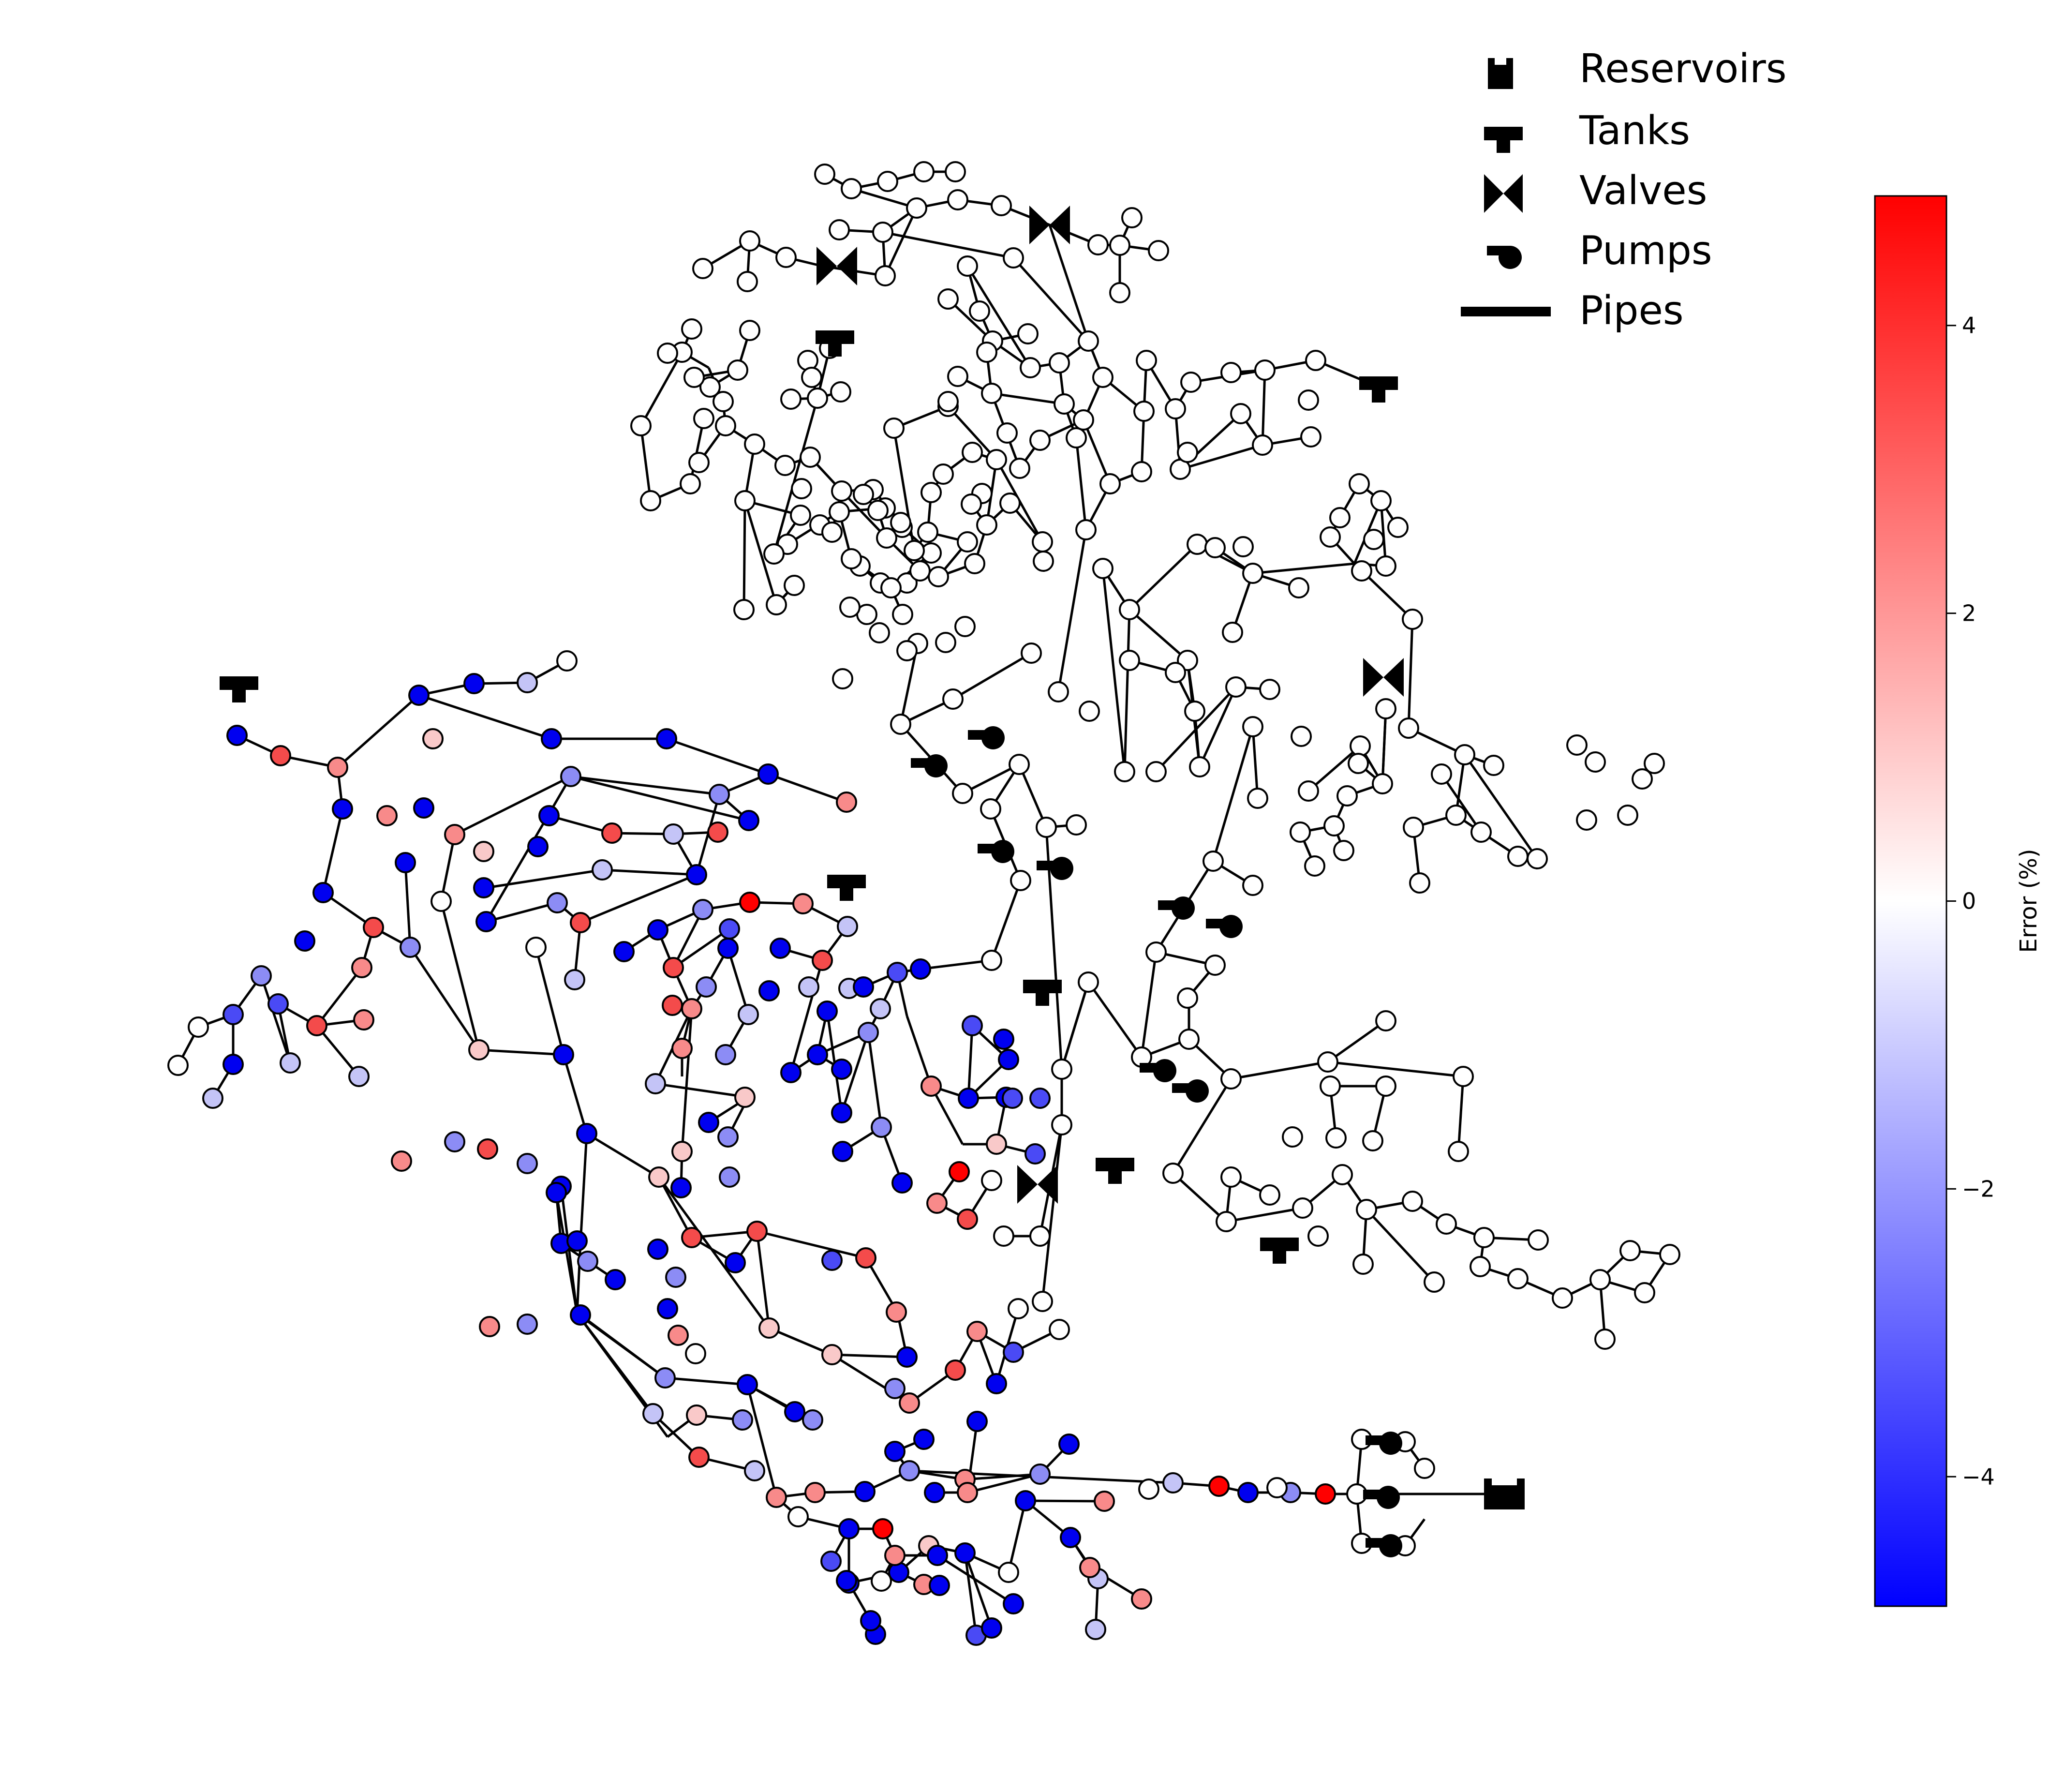  What do you see at coordinates (1969, 613) in the screenshot?
I see `colorbar-tick-label: 2` at bounding box center [1969, 613].